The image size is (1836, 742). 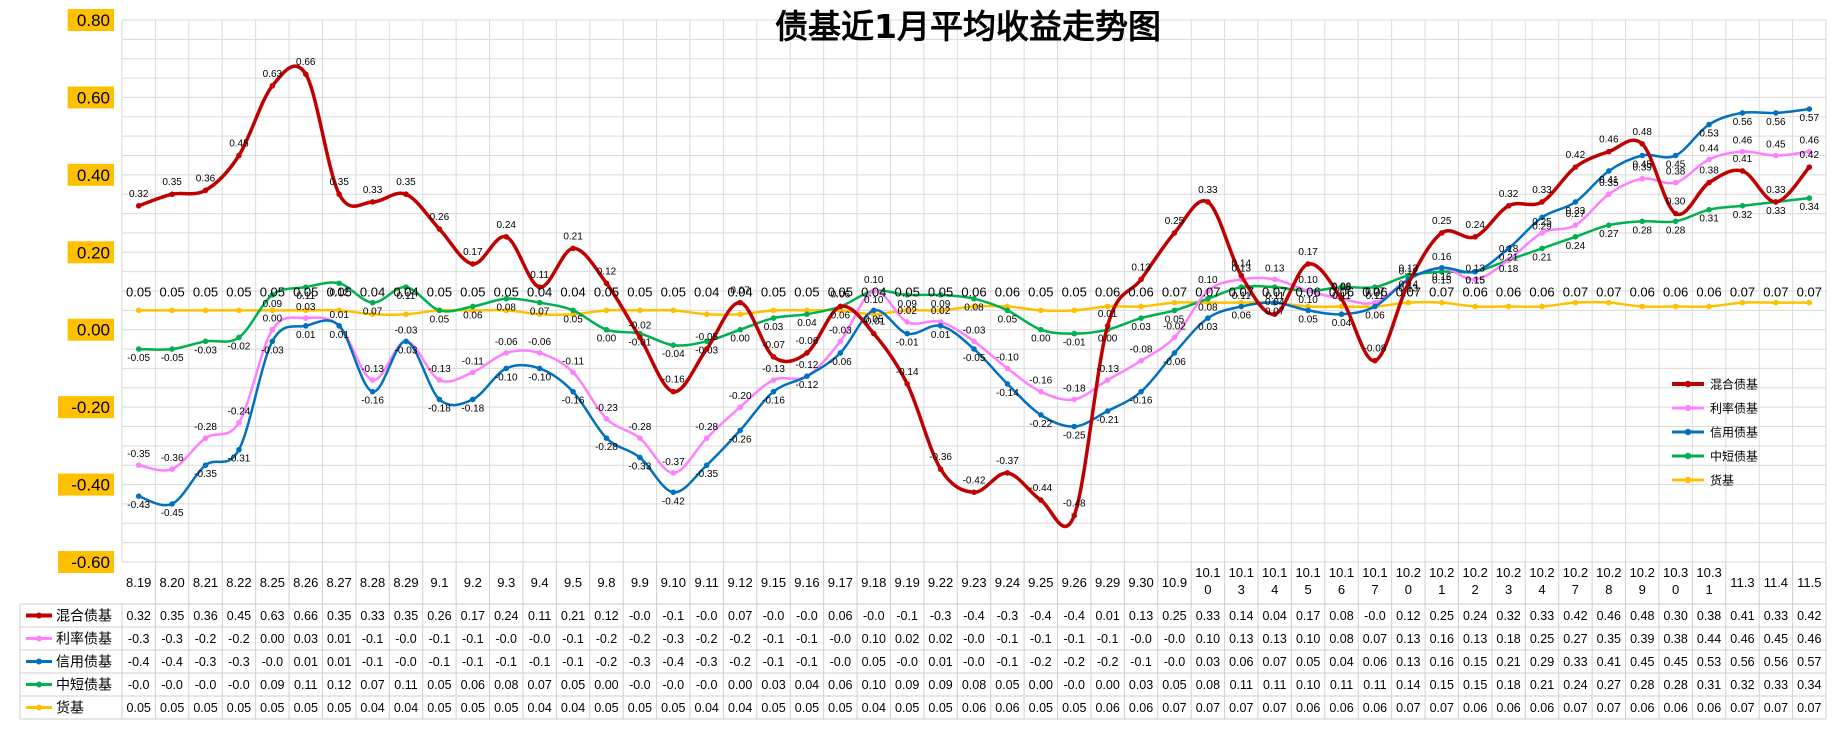 I want to click on y-tick-label: -0.60, so click(x=90, y=562).